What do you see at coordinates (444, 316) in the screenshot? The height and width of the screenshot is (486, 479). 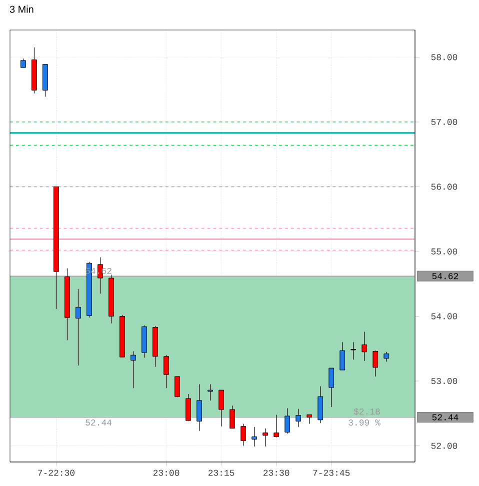 I see `y-tick-label: 54.00` at bounding box center [444, 316].